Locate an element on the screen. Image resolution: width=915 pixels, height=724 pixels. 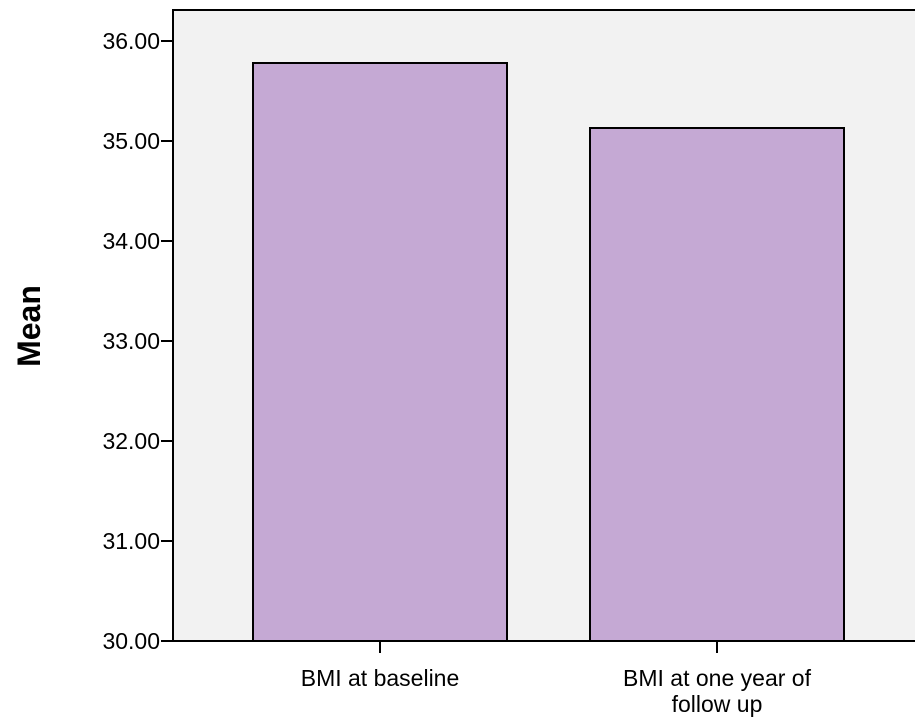
y-axis-title: Mean is located at coordinates (29, 326).